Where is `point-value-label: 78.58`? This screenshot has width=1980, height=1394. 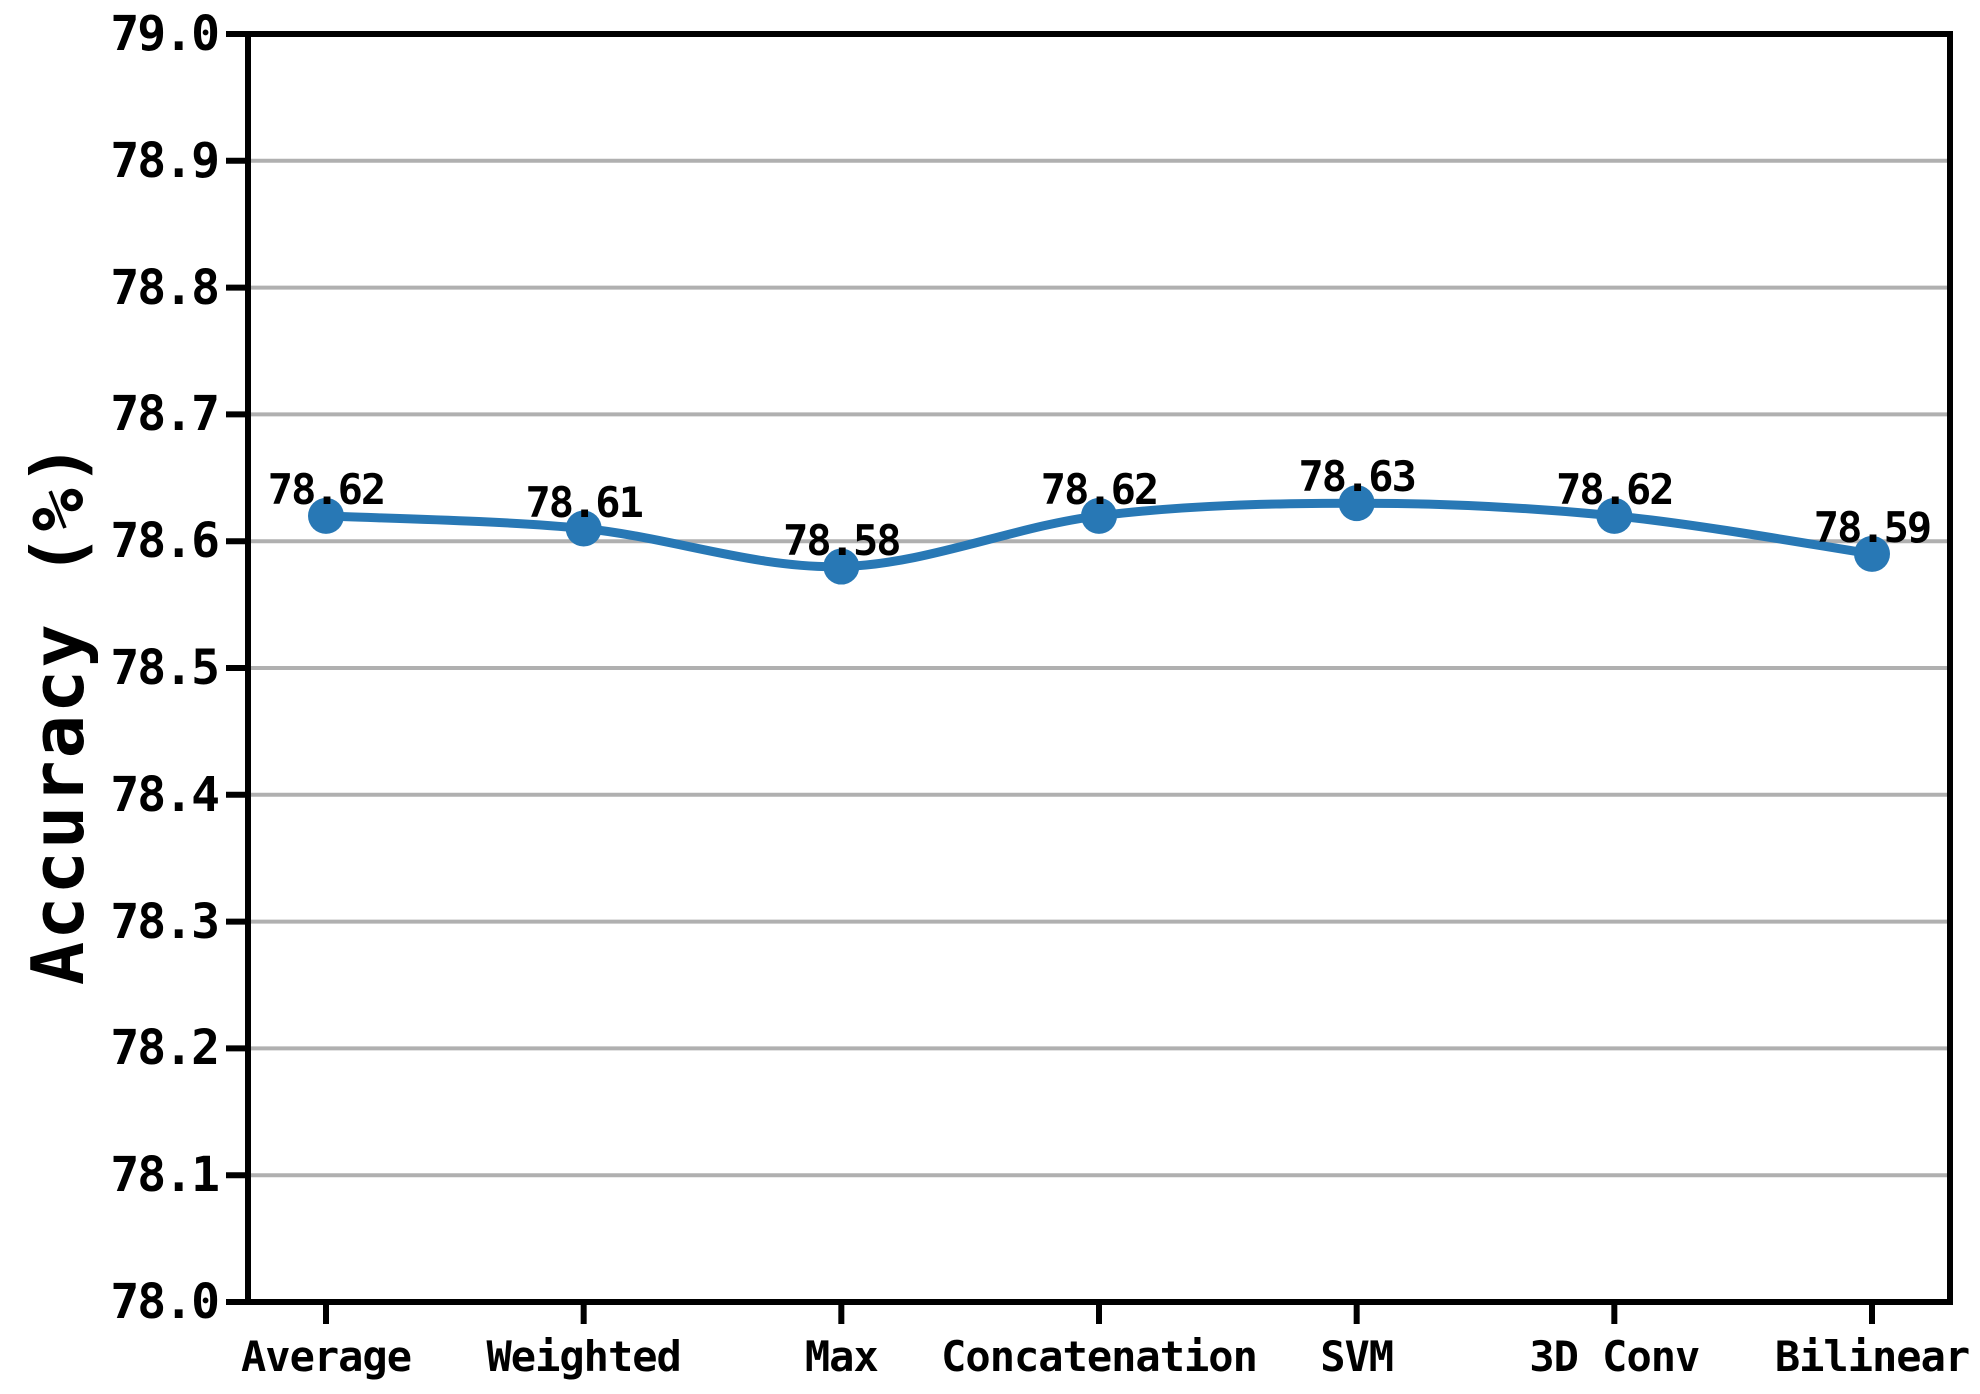 point-value-label: 78.58 is located at coordinates (842, 540).